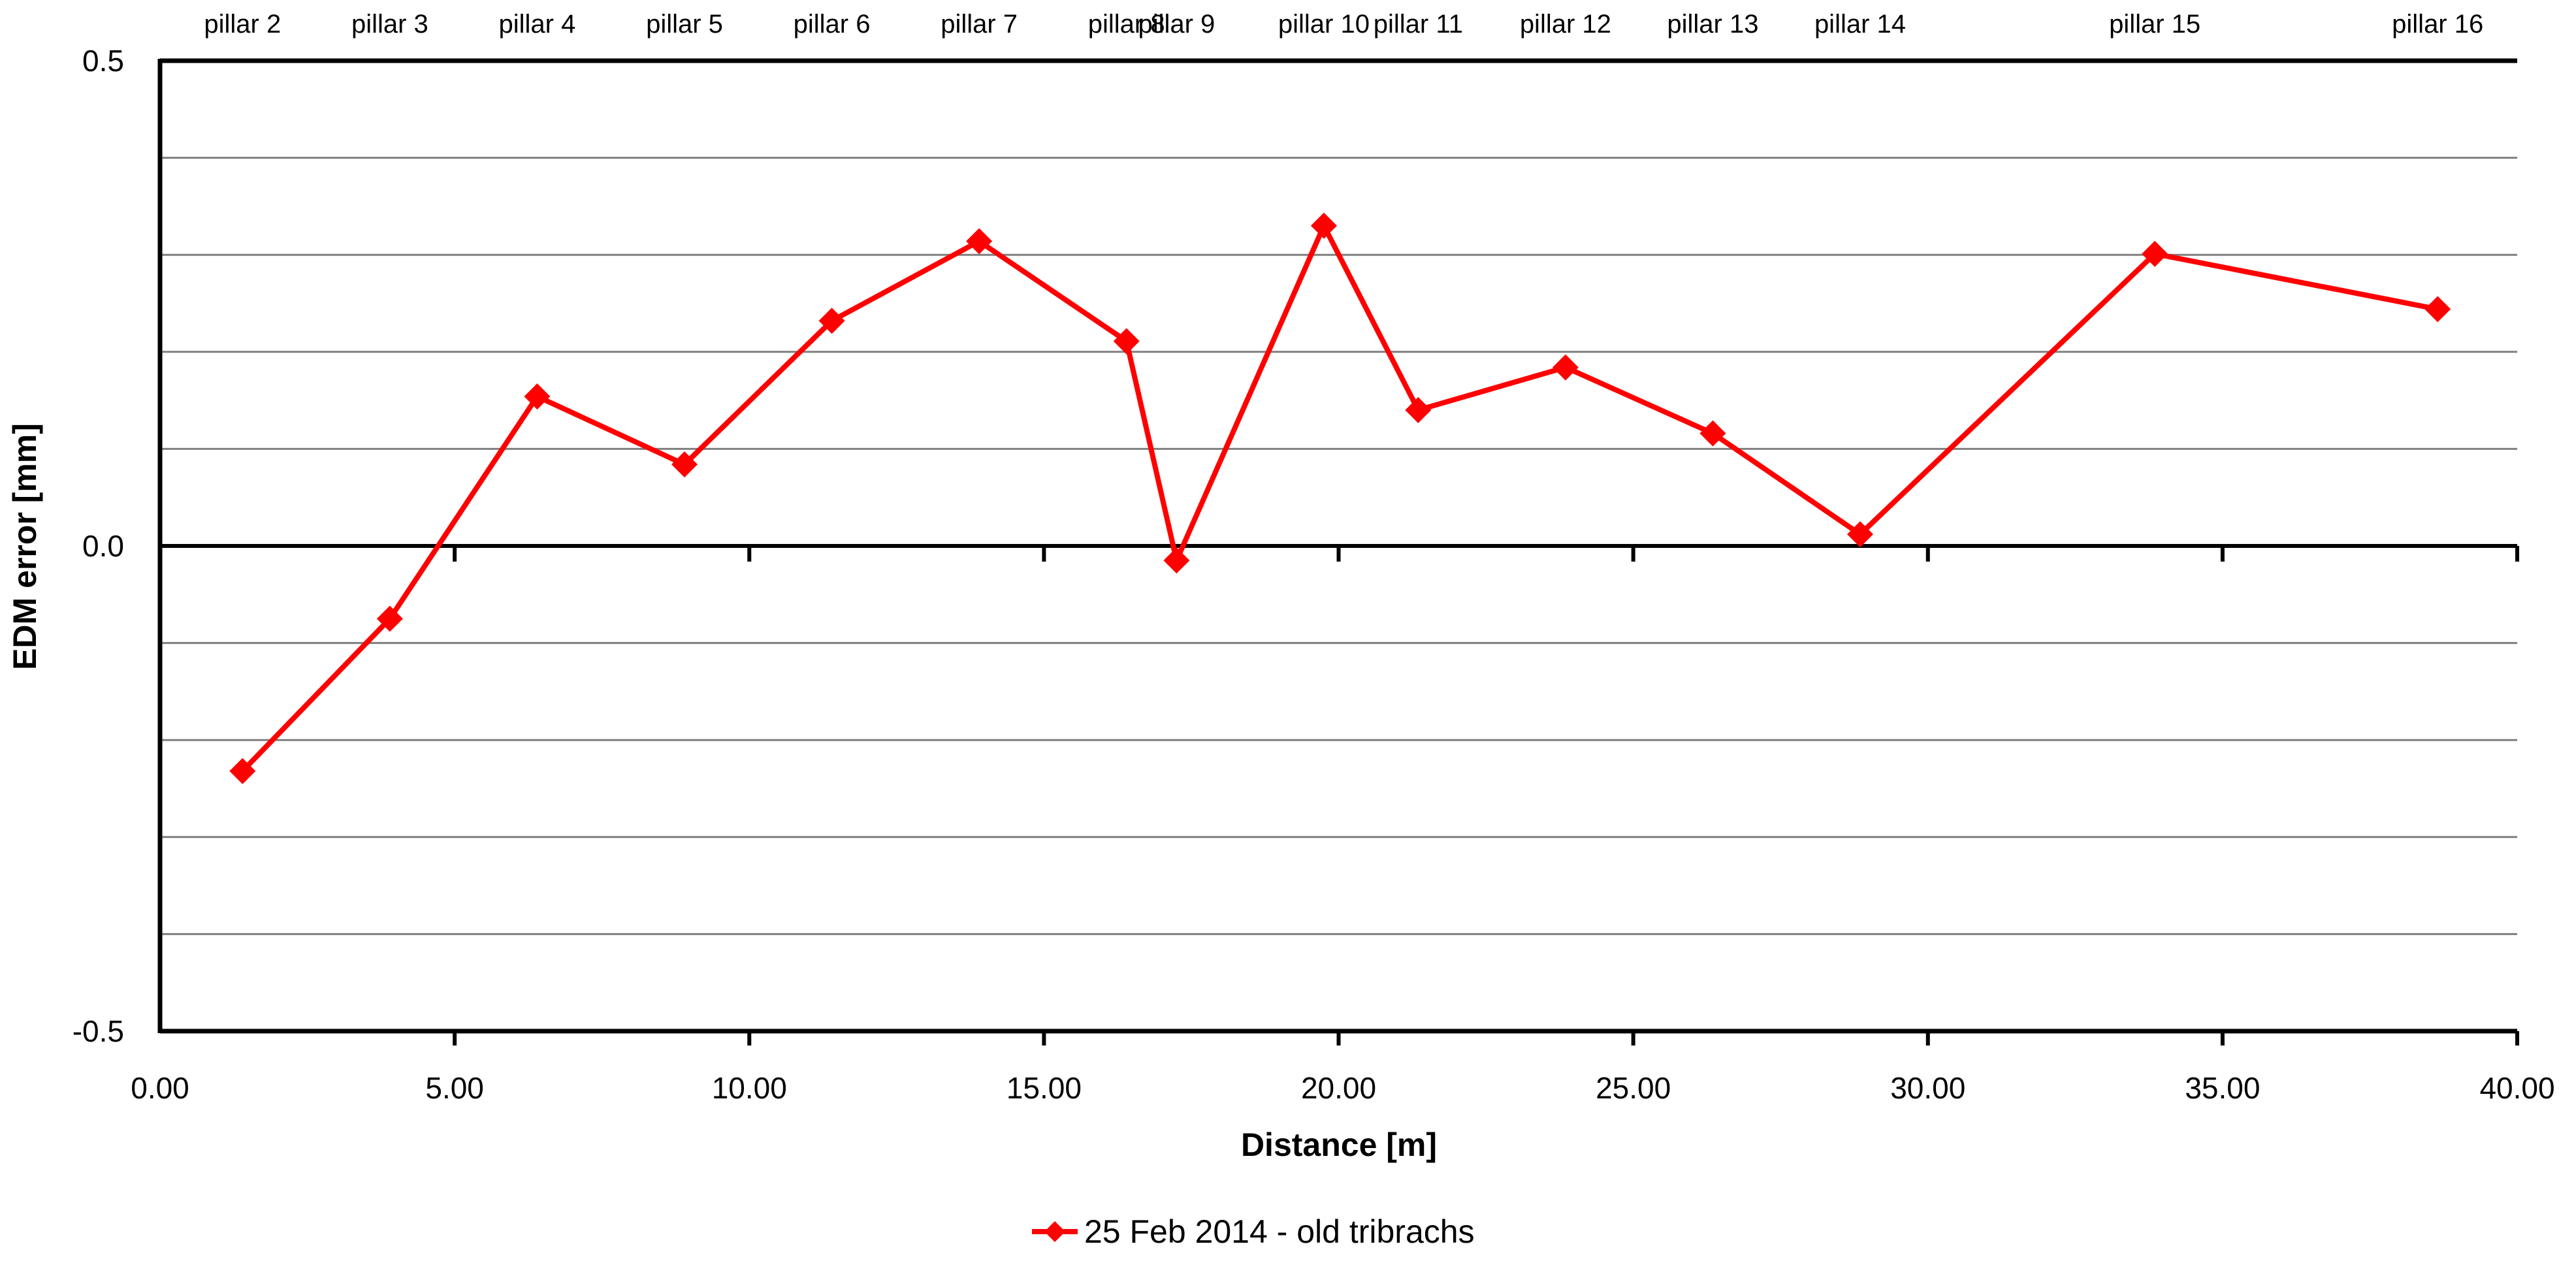  What do you see at coordinates (1054, 1231) in the screenshot?
I see `legend-diamond-marker` at bounding box center [1054, 1231].